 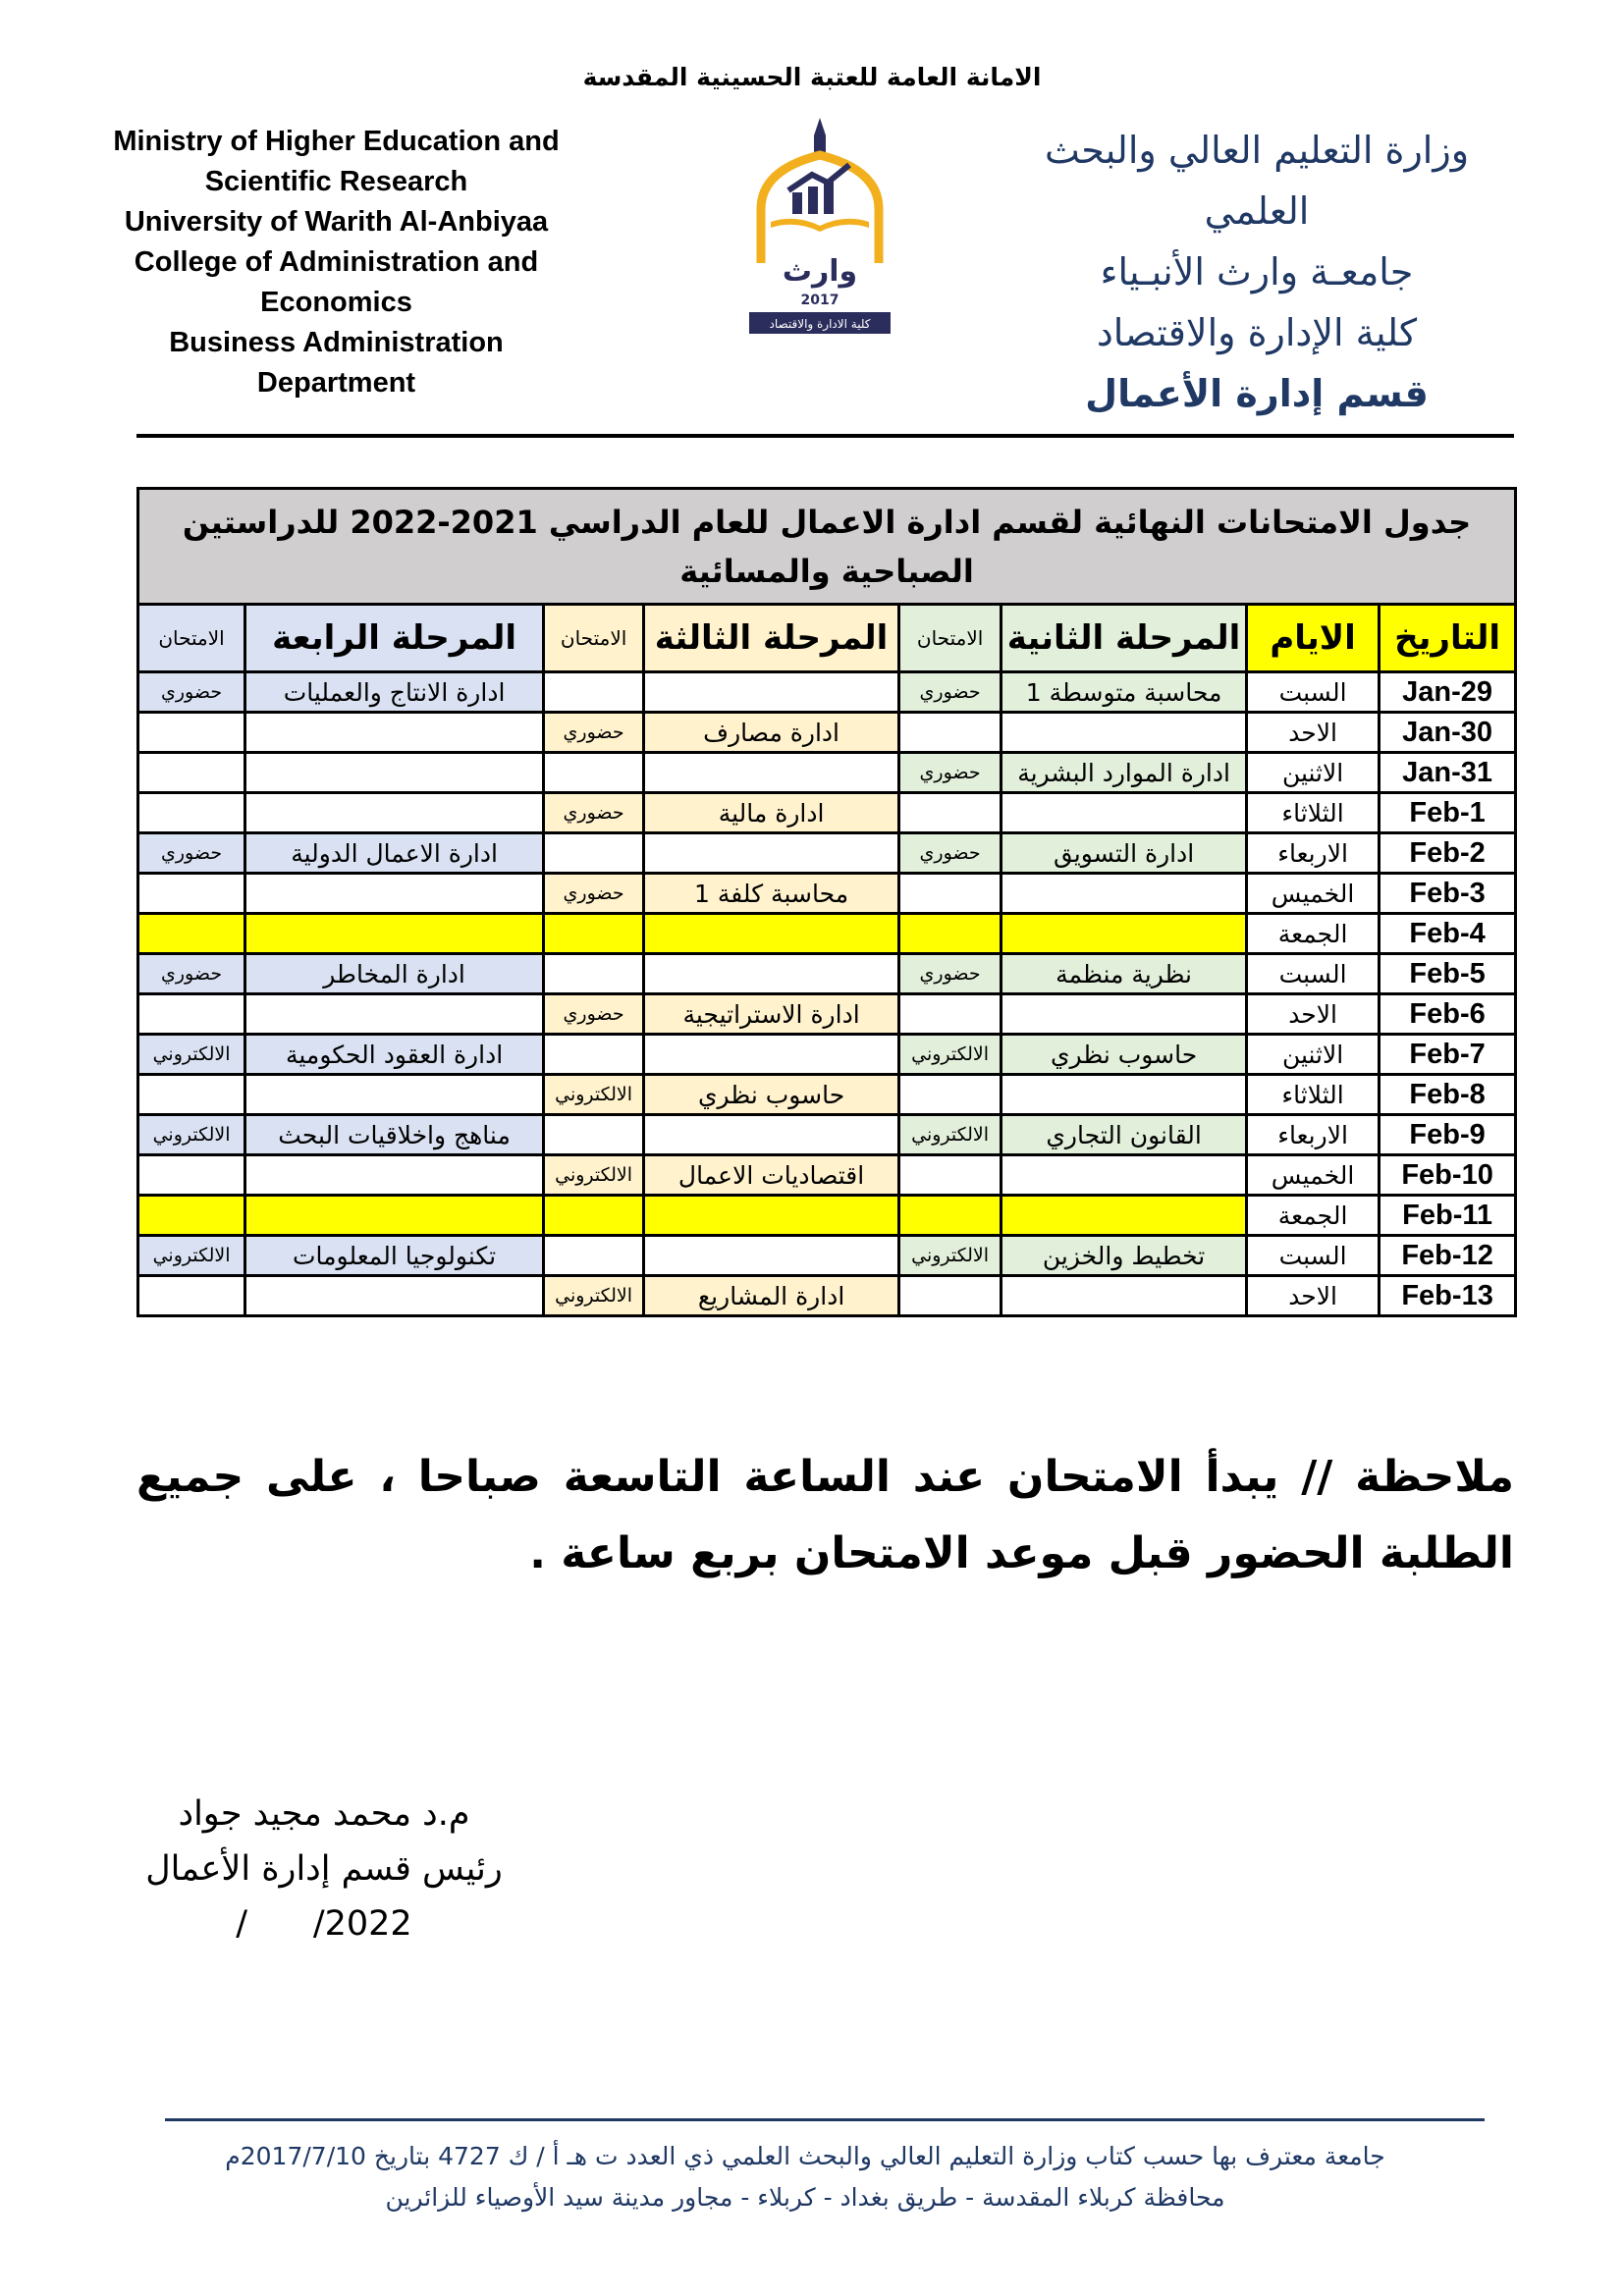 I want to click on cell-stage4: تكنولوجيا المعلومات, so click(x=395, y=1255).